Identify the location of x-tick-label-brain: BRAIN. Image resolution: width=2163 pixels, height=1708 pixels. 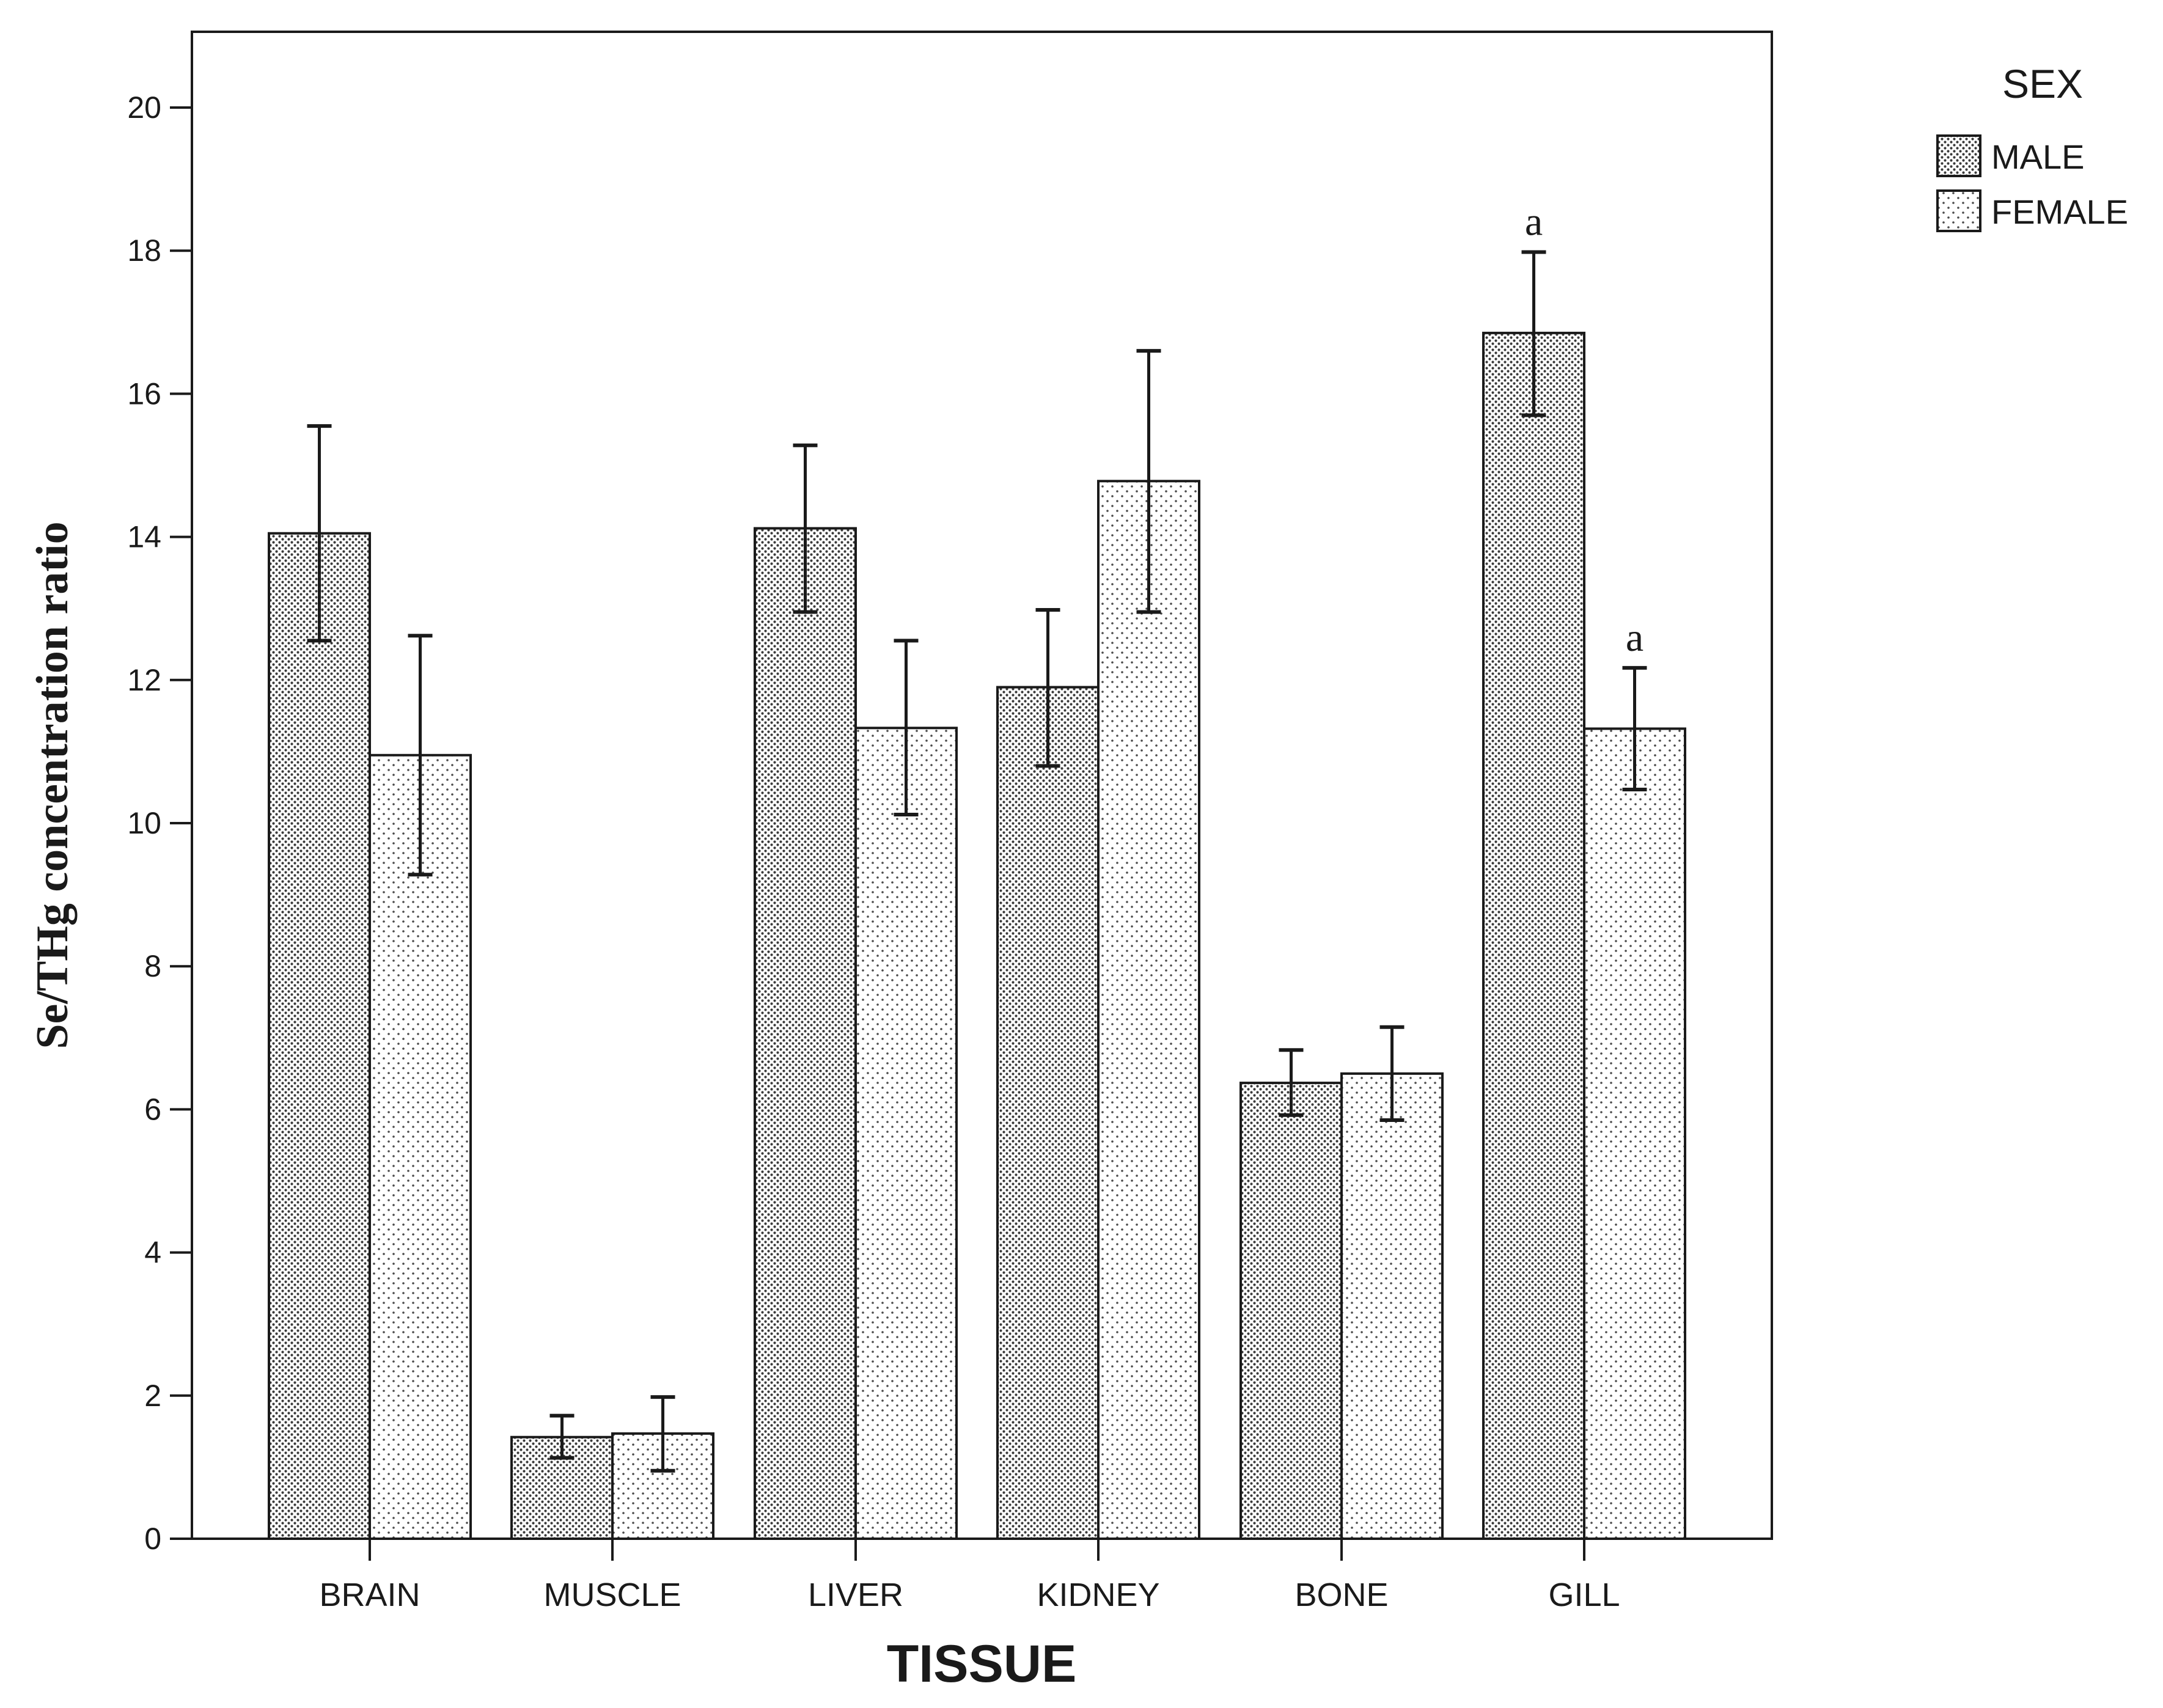
(370, 1595).